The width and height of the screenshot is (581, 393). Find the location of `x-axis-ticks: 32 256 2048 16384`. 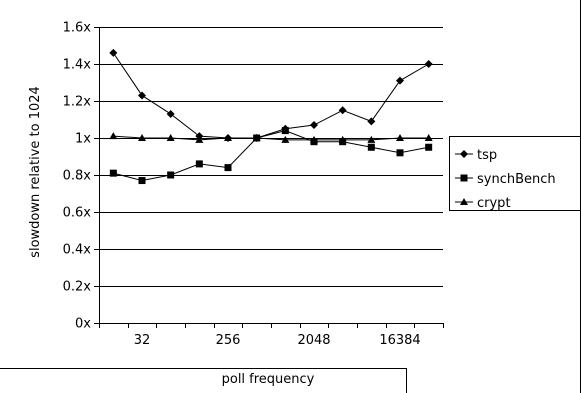

x-axis-ticks: 32 256 2048 16384 is located at coordinates (271, 335).